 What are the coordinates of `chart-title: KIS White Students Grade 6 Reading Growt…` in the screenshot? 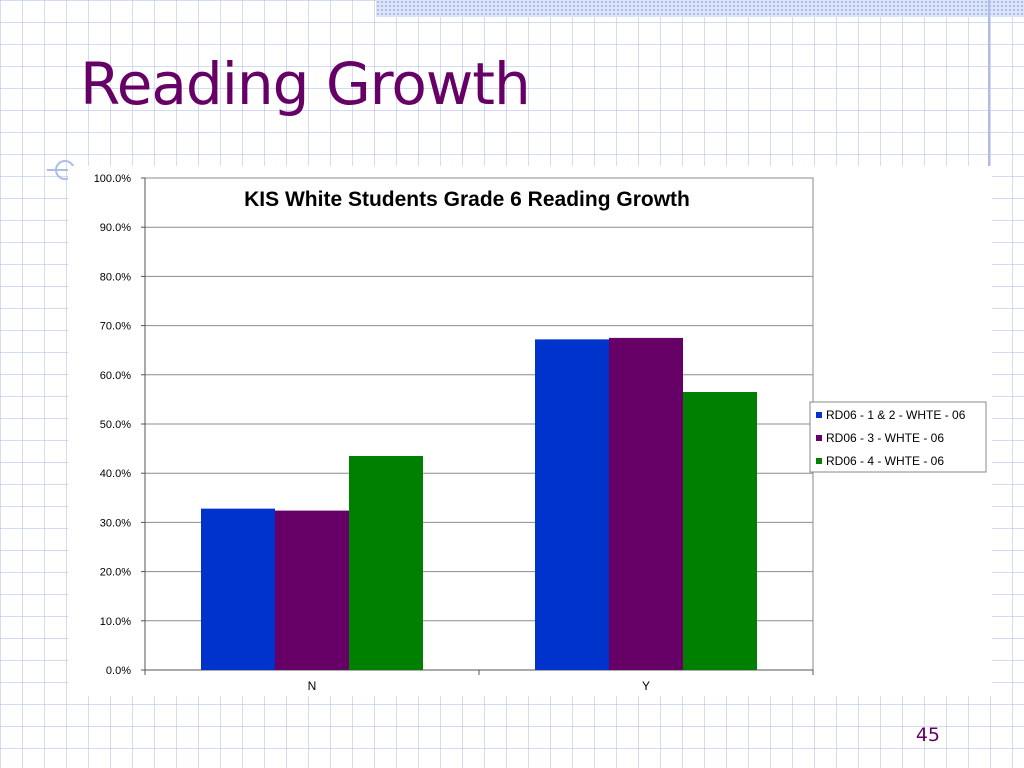 It's located at (467, 199).